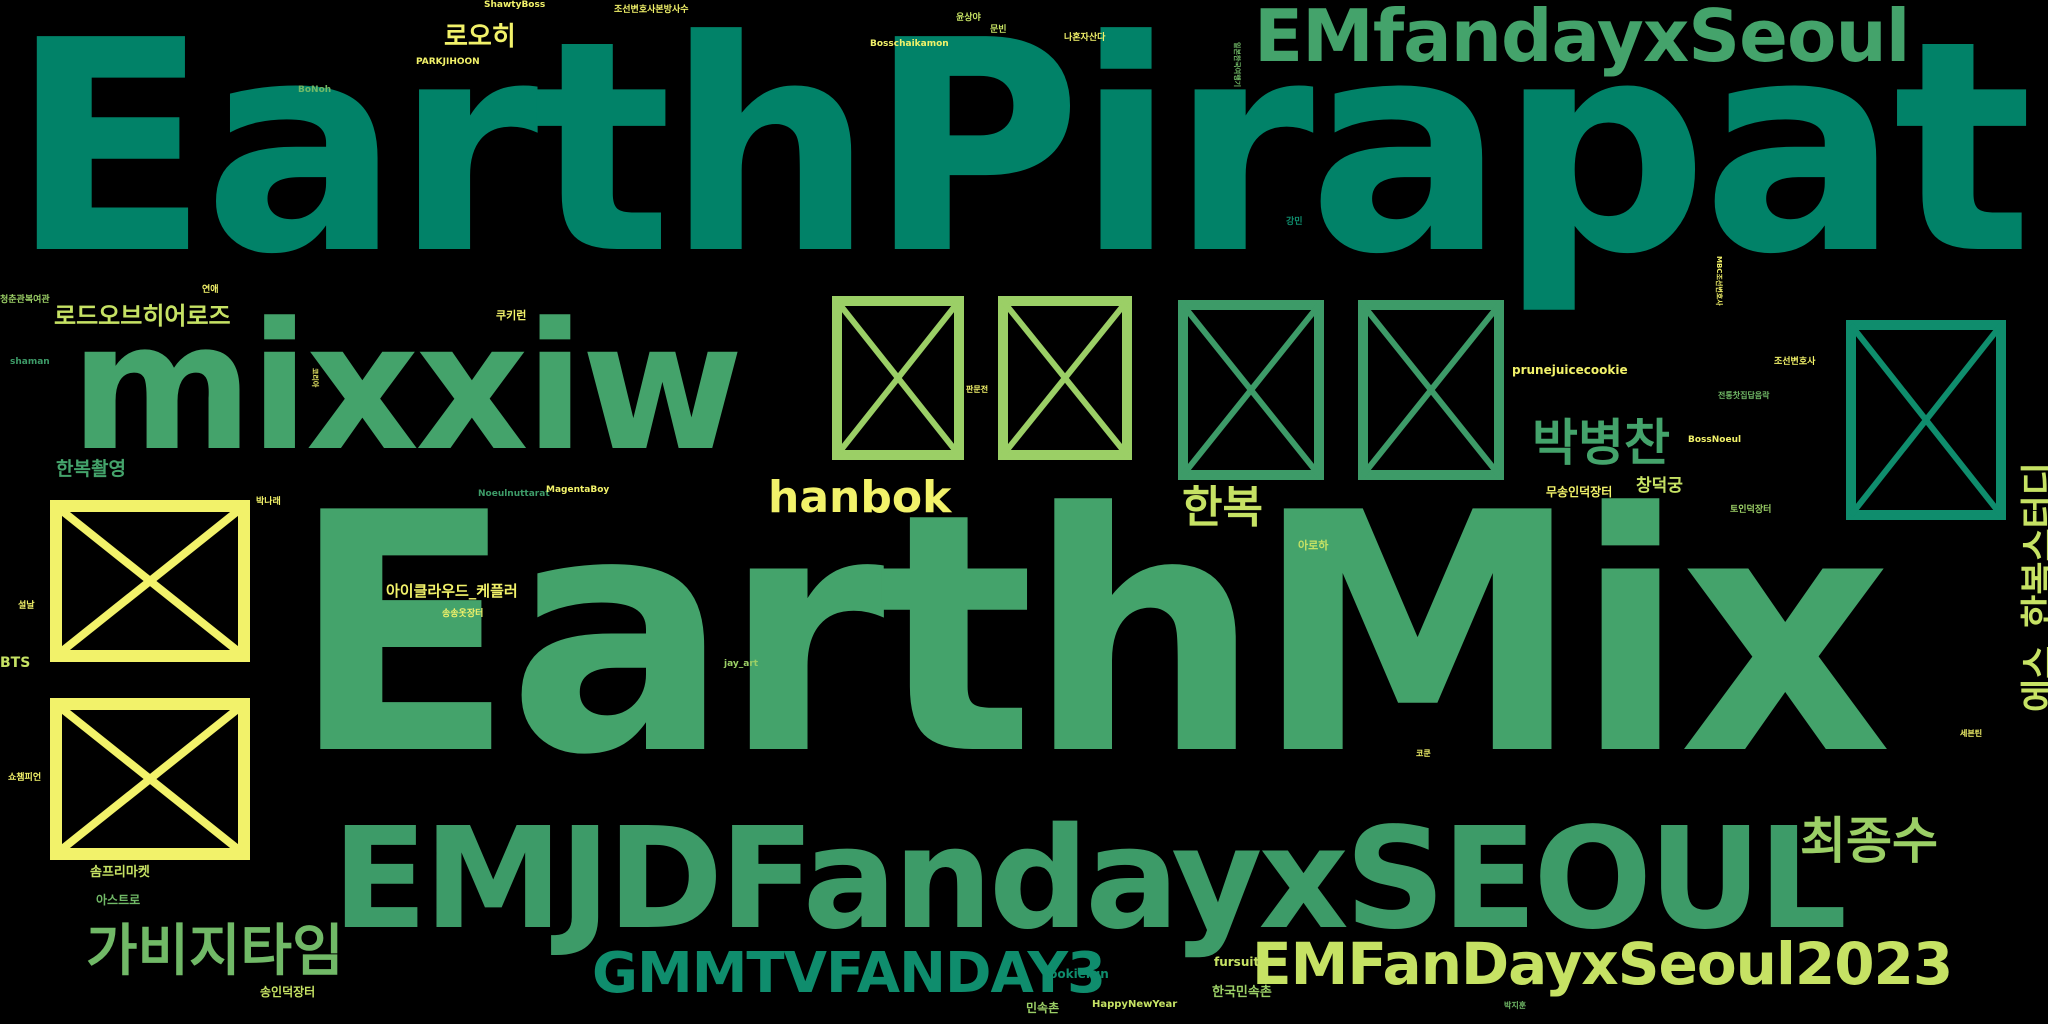 Image resolution: width=2048 pixels, height=1024 pixels. What do you see at coordinates (118, 900) in the screenshot?
I see `word-astro: 아스트로` at bounding box center [118, 900].